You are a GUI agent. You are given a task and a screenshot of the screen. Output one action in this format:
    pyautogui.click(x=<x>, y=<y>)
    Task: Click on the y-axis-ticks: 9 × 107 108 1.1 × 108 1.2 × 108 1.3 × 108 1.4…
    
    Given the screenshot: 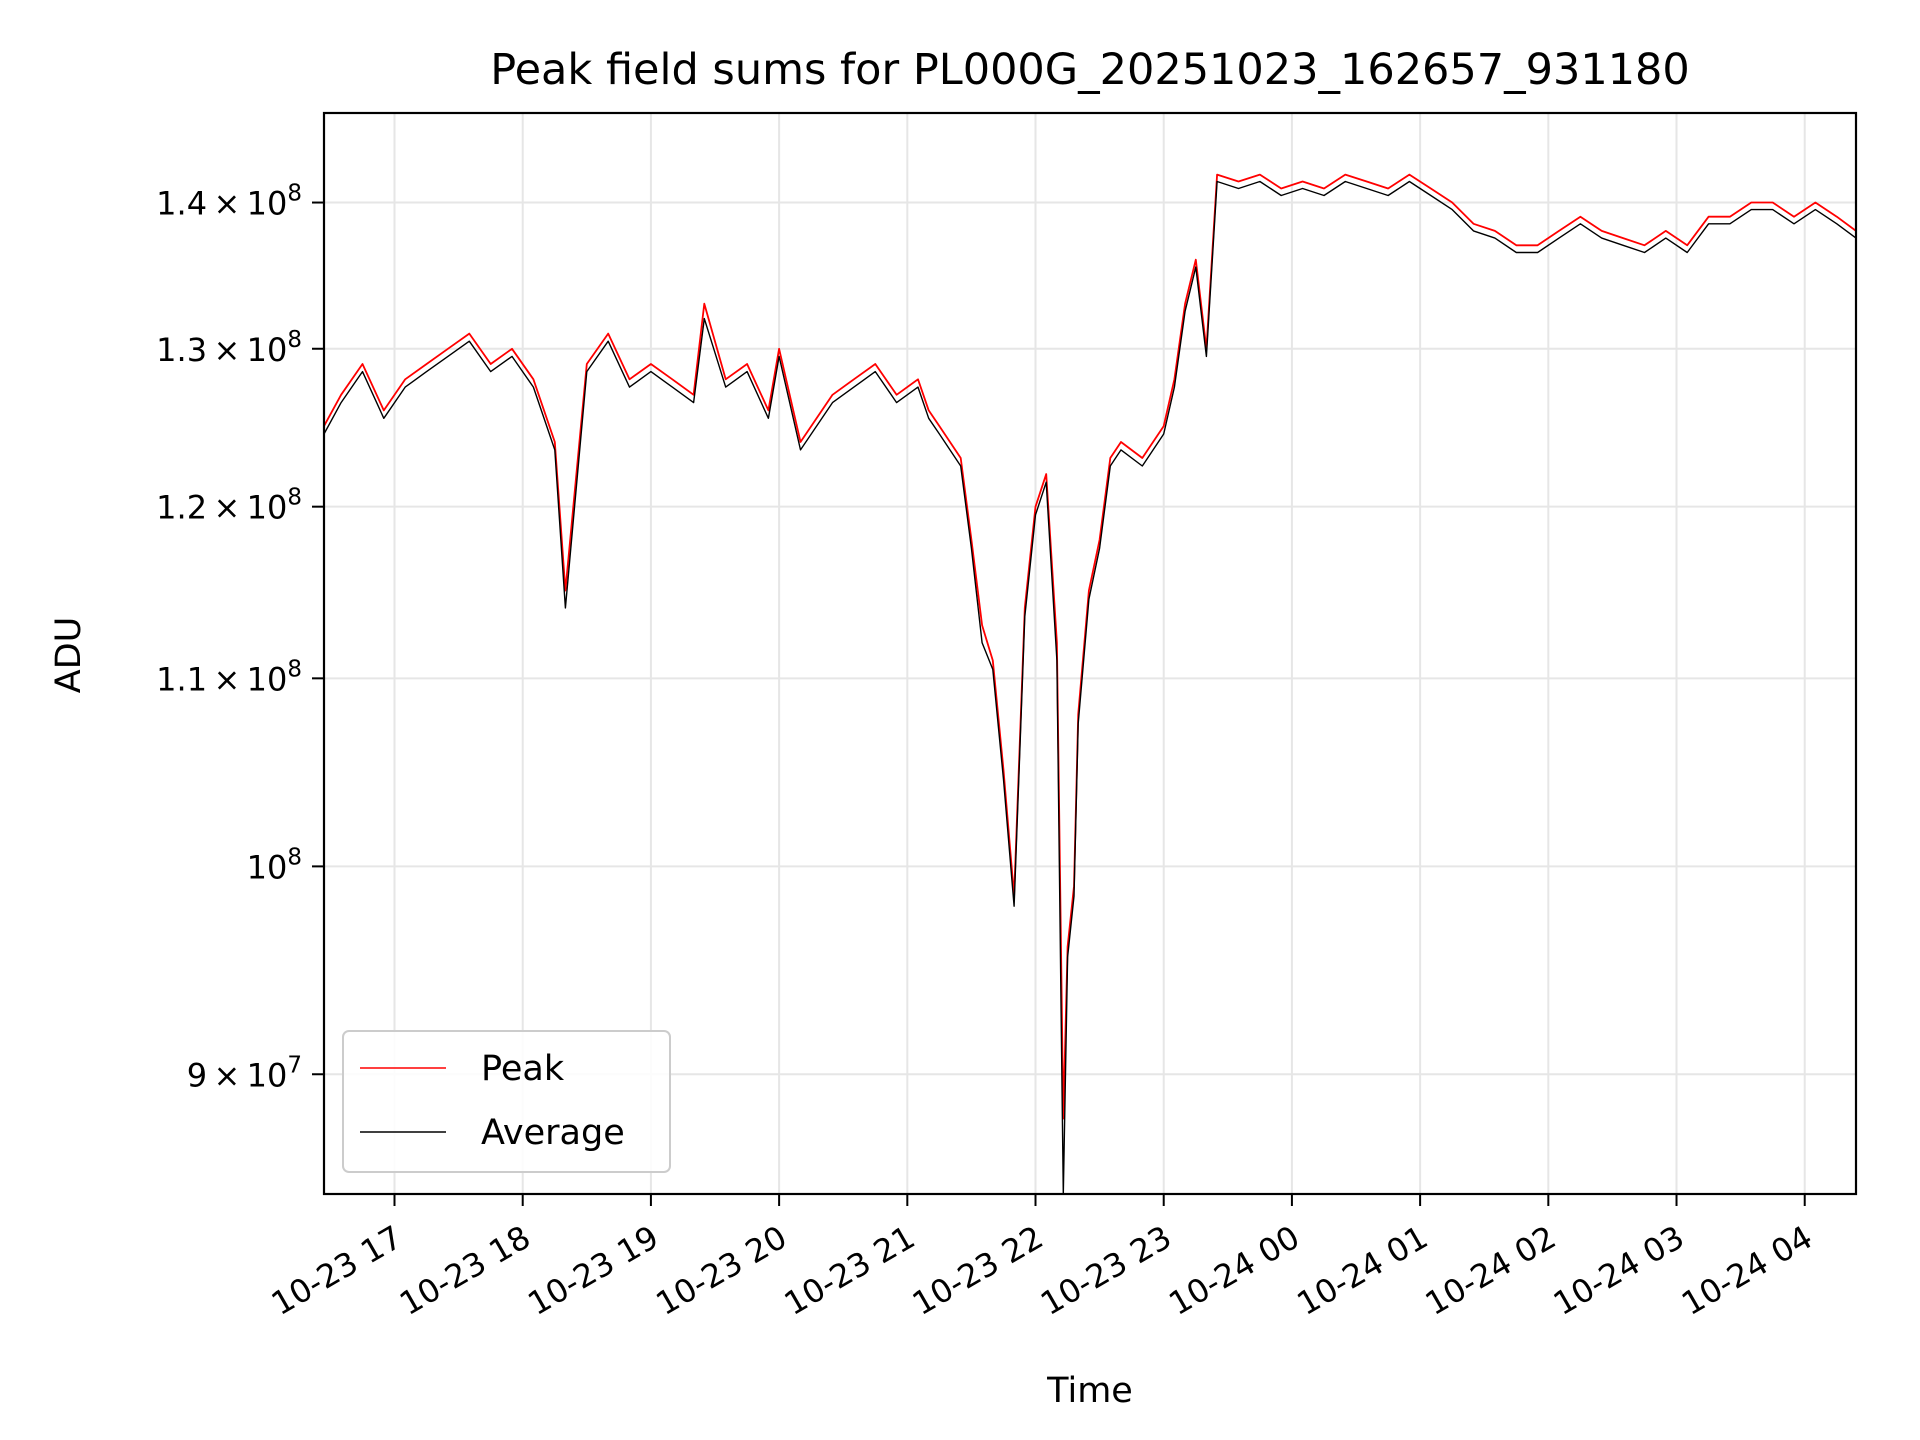 What is the action you would take?
    pyautogui.click(x=240, y=637)
    